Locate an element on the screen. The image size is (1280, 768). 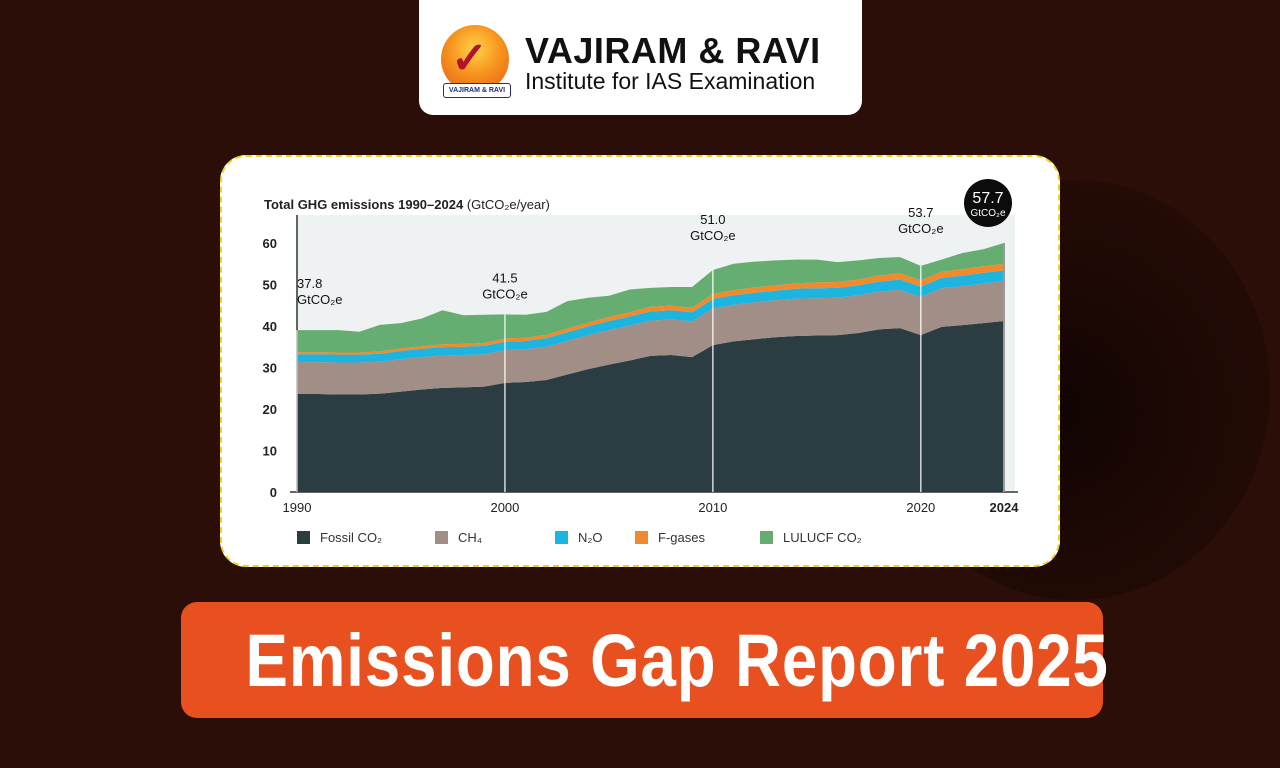
x-tick-label: 2010 is located at coordinates (712, 507).